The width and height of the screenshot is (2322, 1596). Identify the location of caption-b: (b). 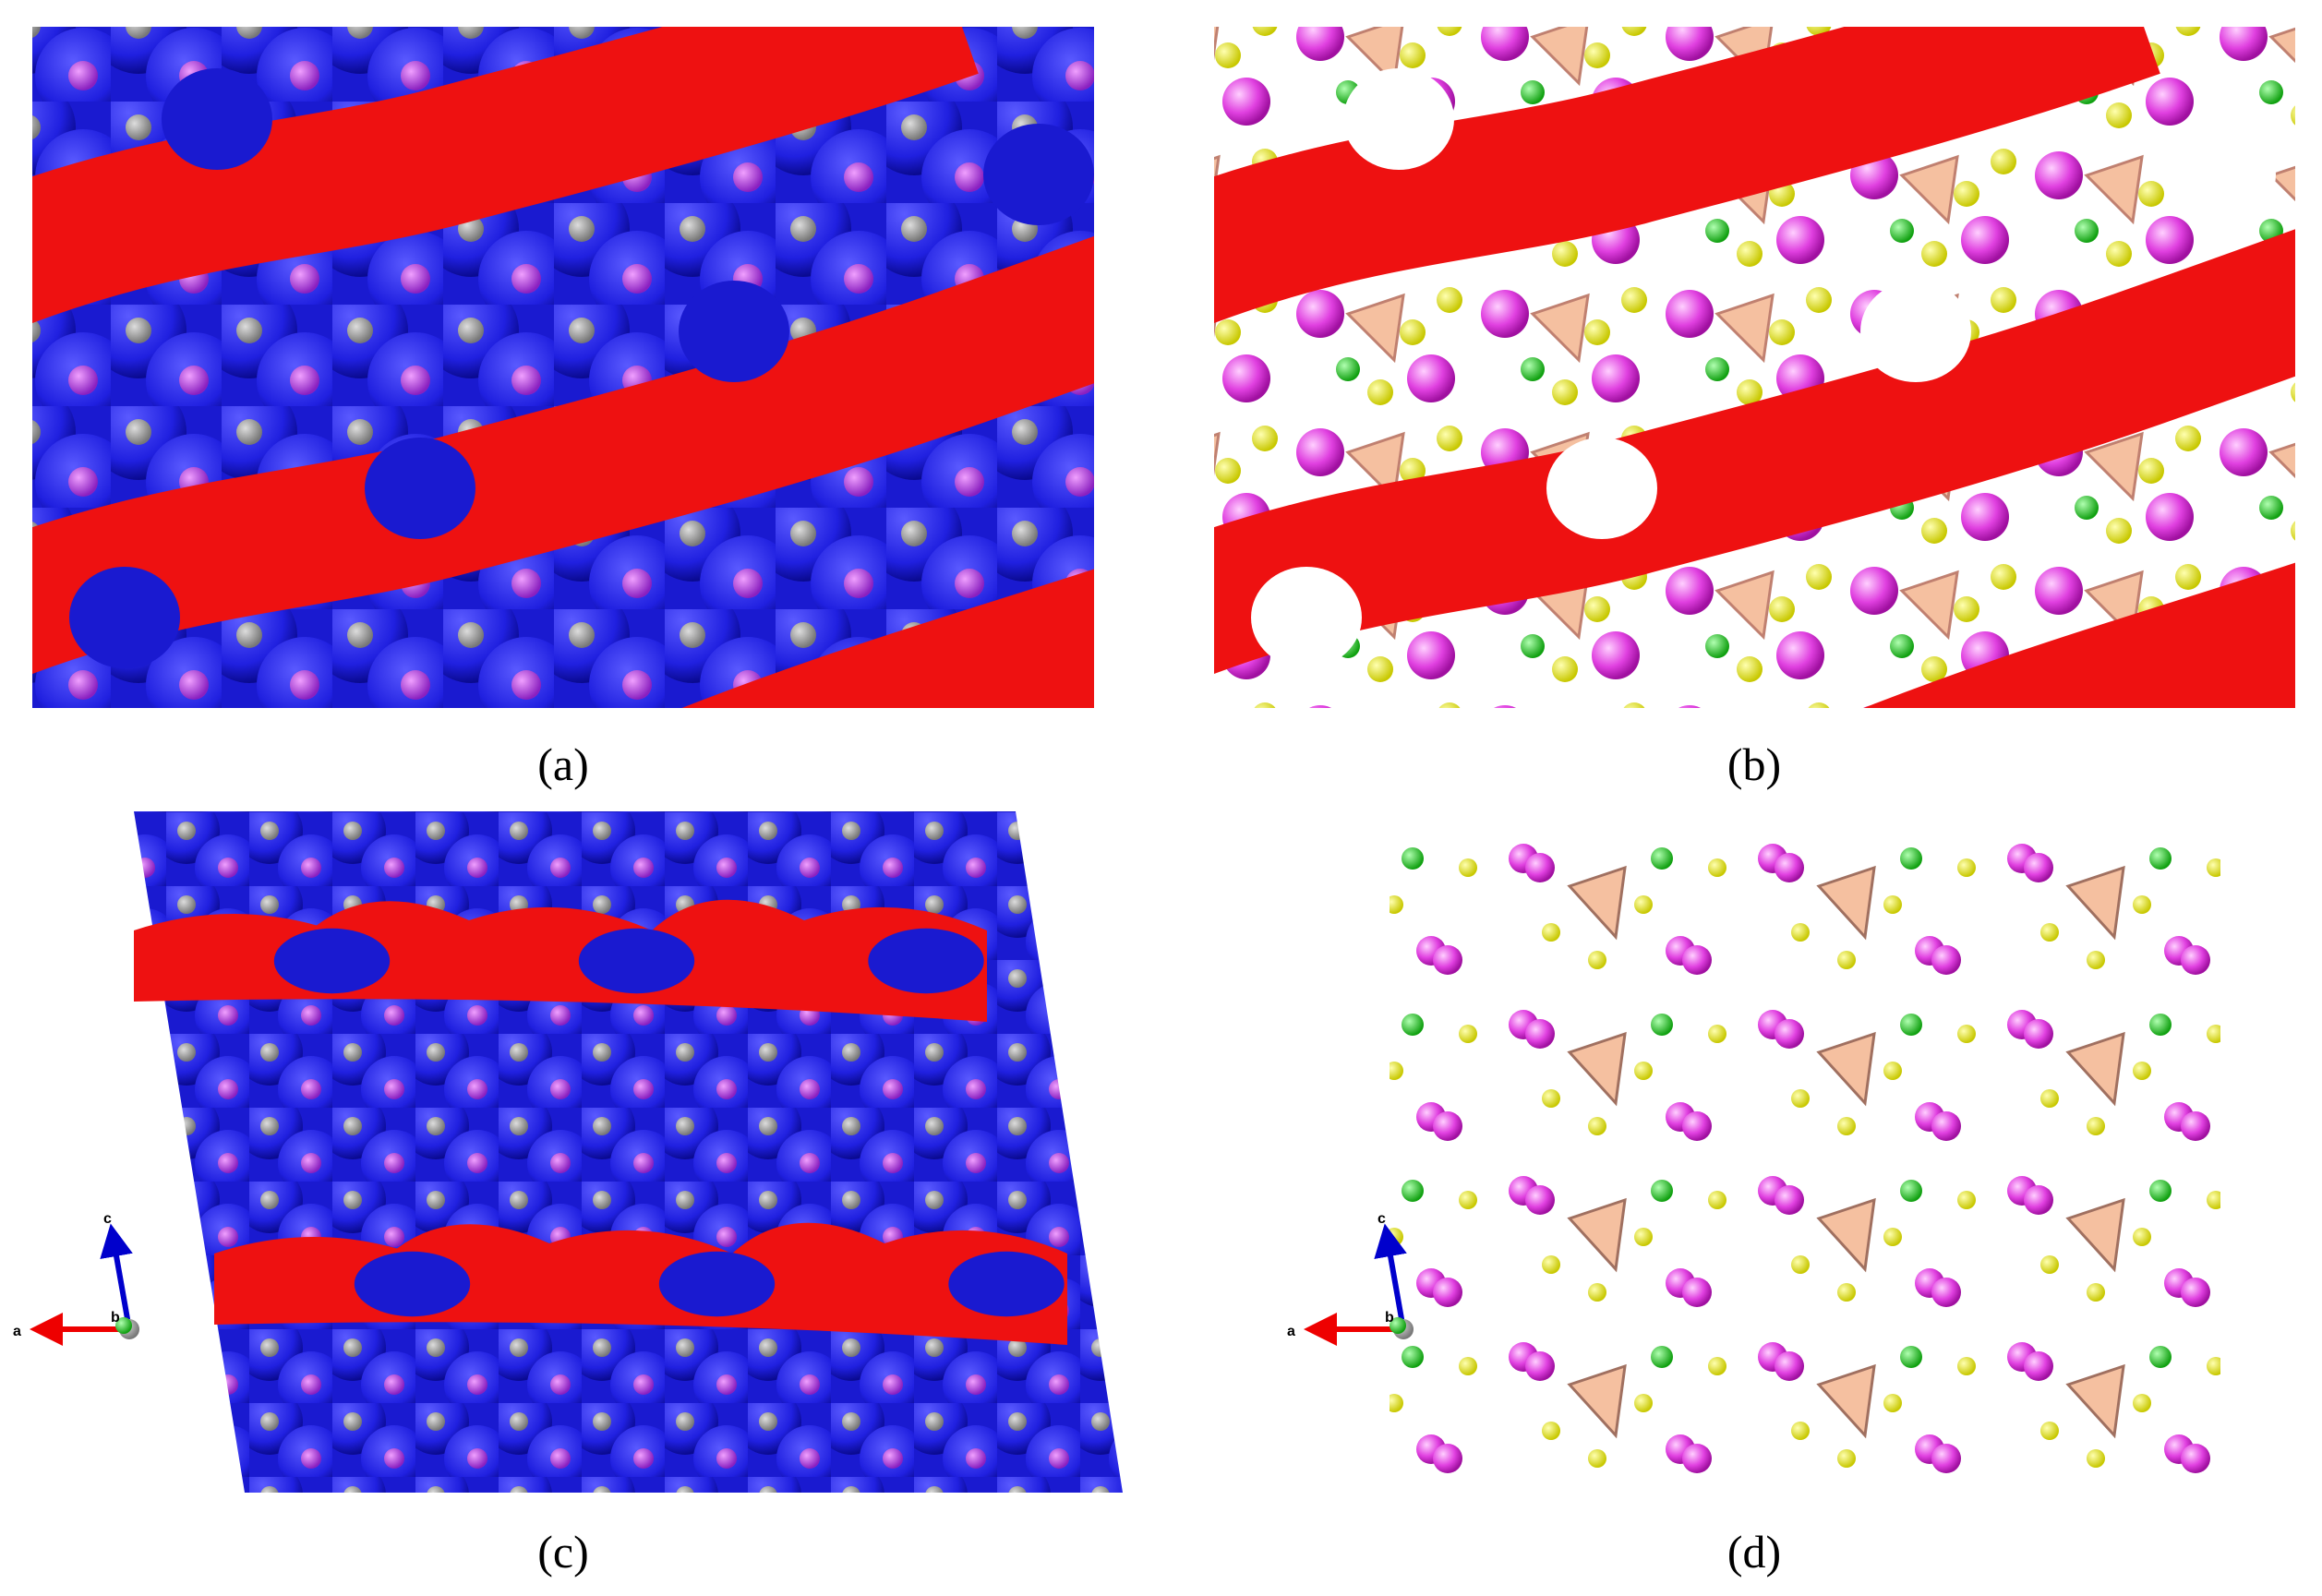
(1754, 764).